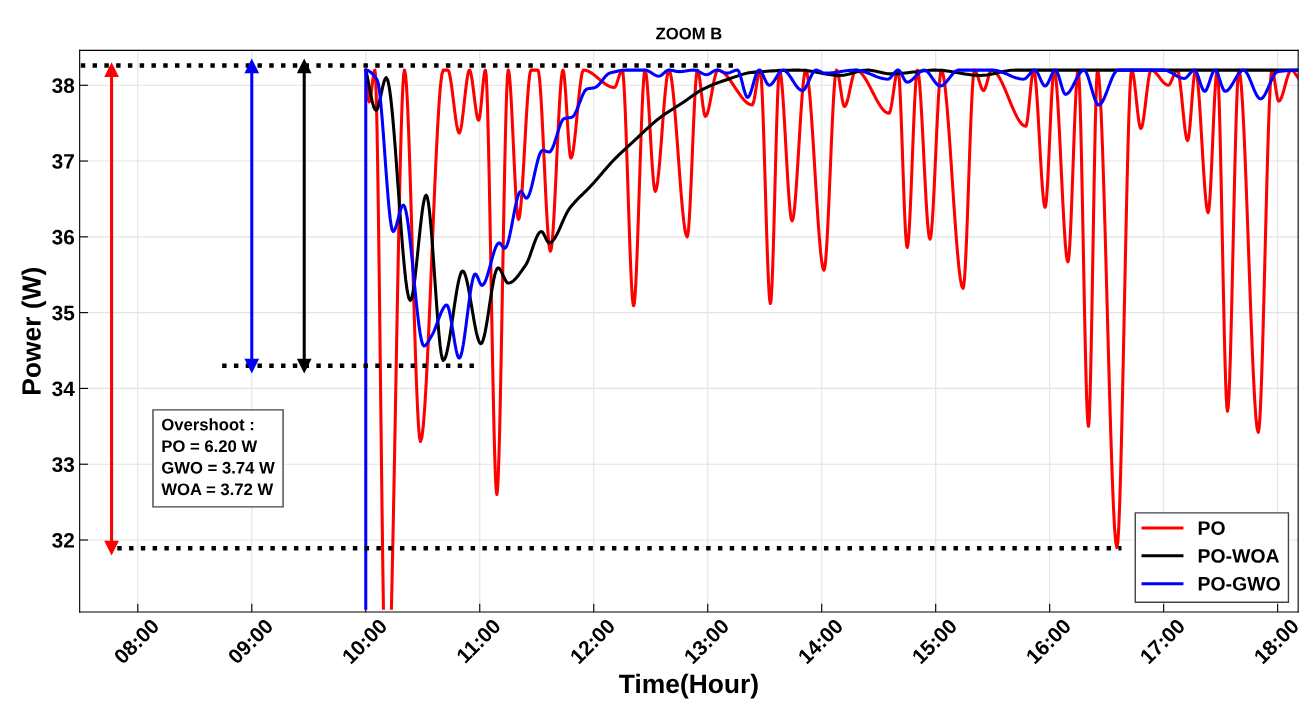  What do you see at coordinates (63, 464) in the screenshot?
I see `y-tick-label: 33` at bounding box center [63, 464].